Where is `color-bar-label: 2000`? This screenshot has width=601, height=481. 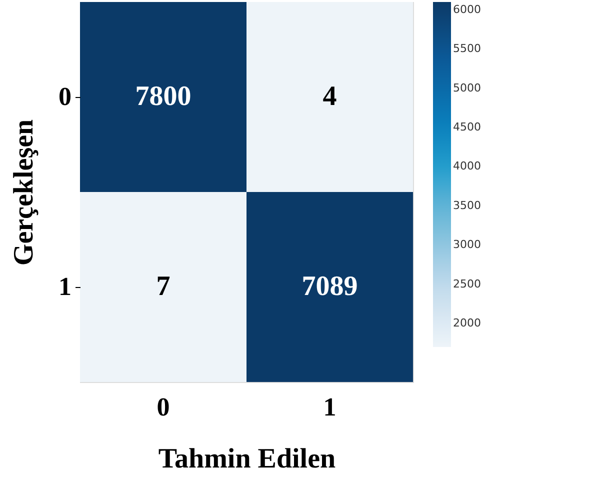
color-bar-label: 2000 is located at coordinates (467, 323).